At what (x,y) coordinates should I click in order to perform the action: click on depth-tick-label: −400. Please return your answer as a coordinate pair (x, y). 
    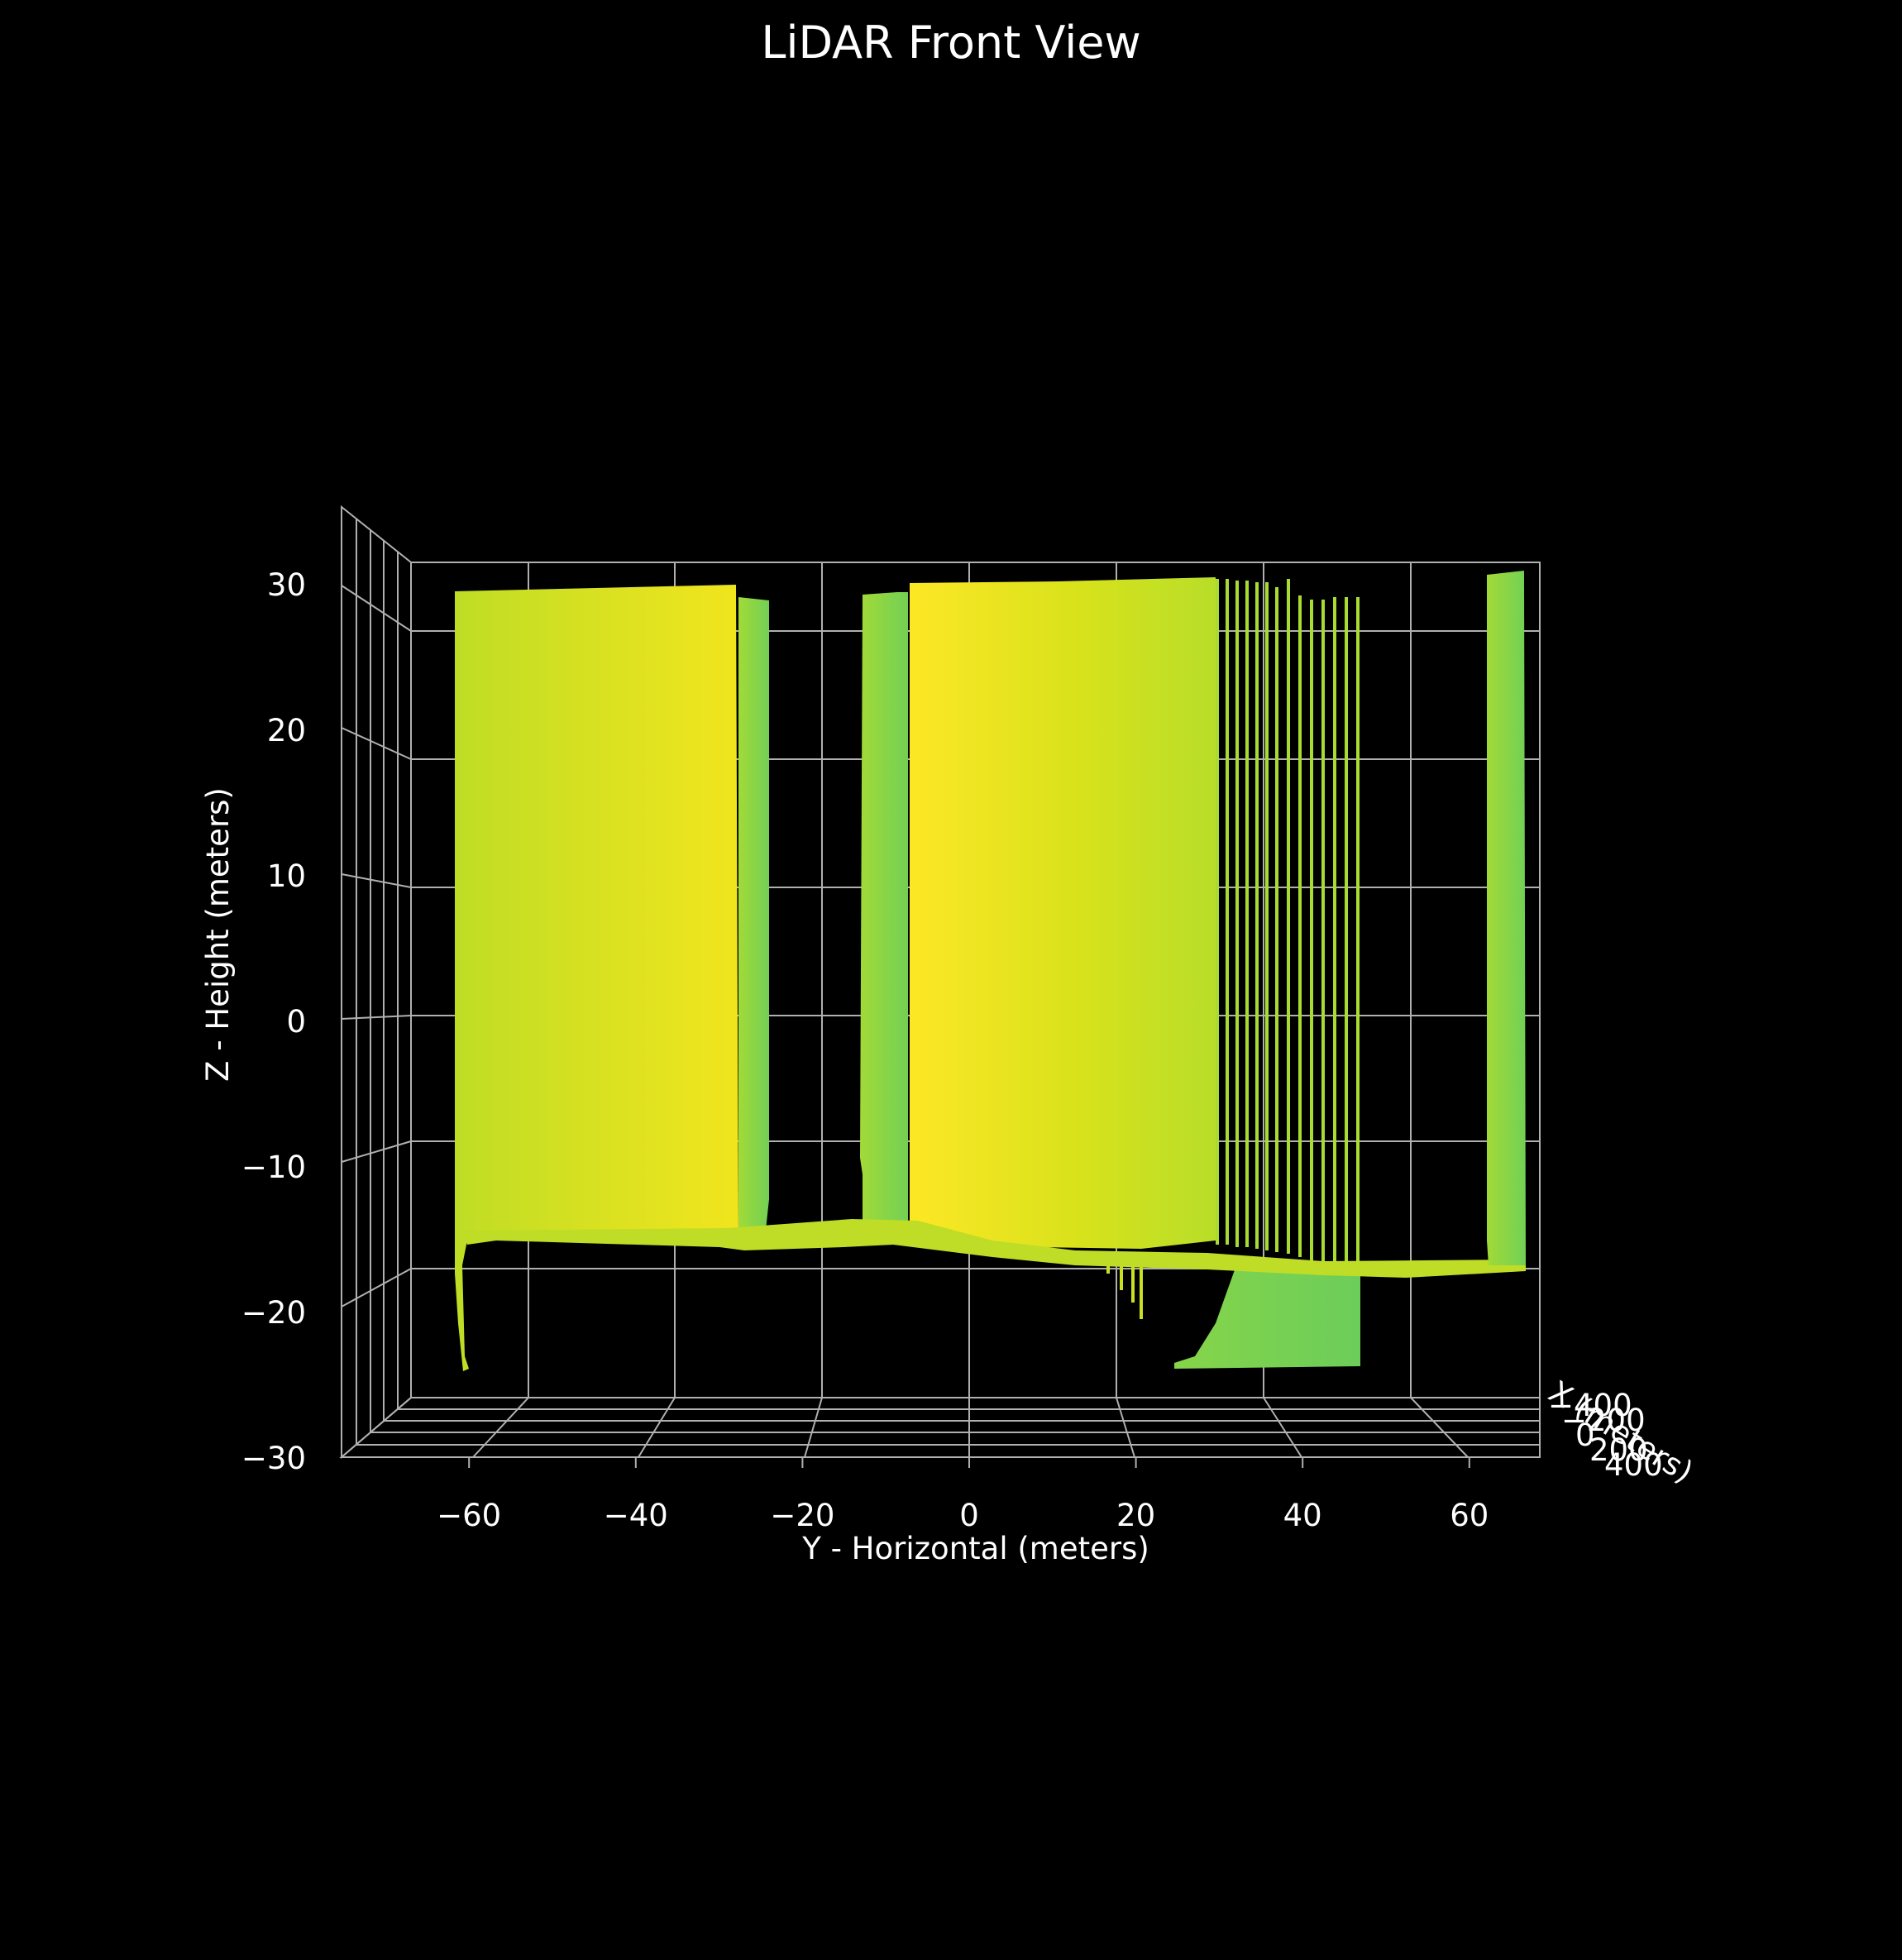
    Looking at the image, I should click on (1590, 1405).